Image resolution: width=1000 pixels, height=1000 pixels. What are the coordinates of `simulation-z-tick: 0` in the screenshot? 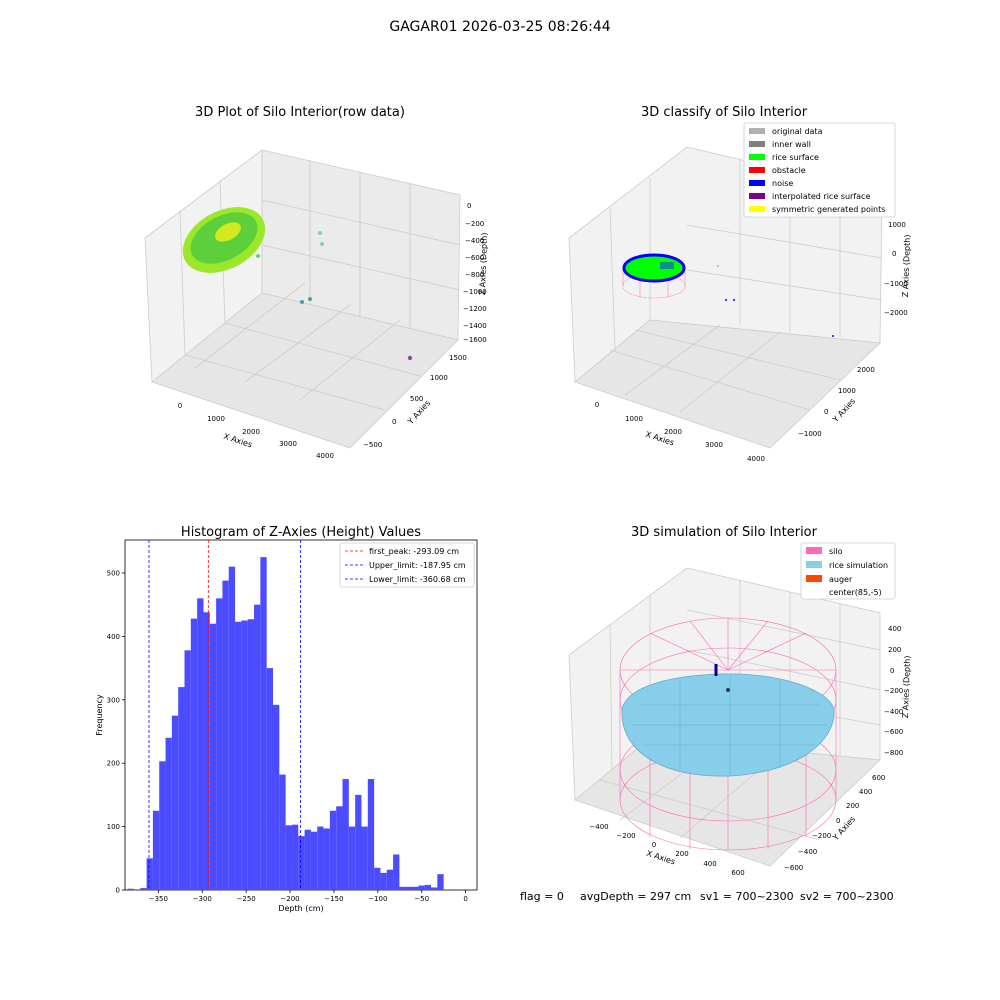 It's located at (892, 671).